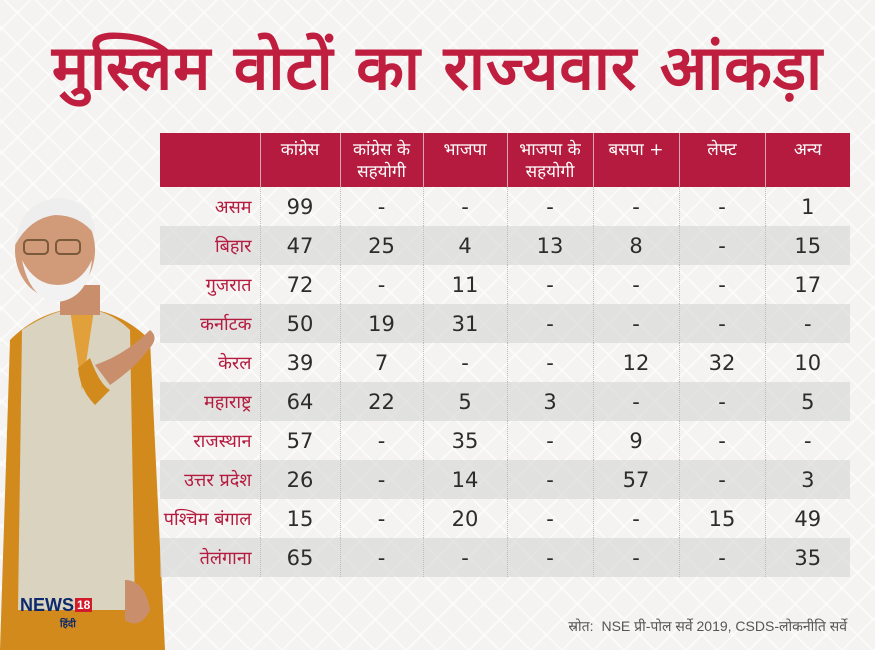 This screenshot has width=875, height=650. I want to click on cell-value: 8, so click(636, 245).